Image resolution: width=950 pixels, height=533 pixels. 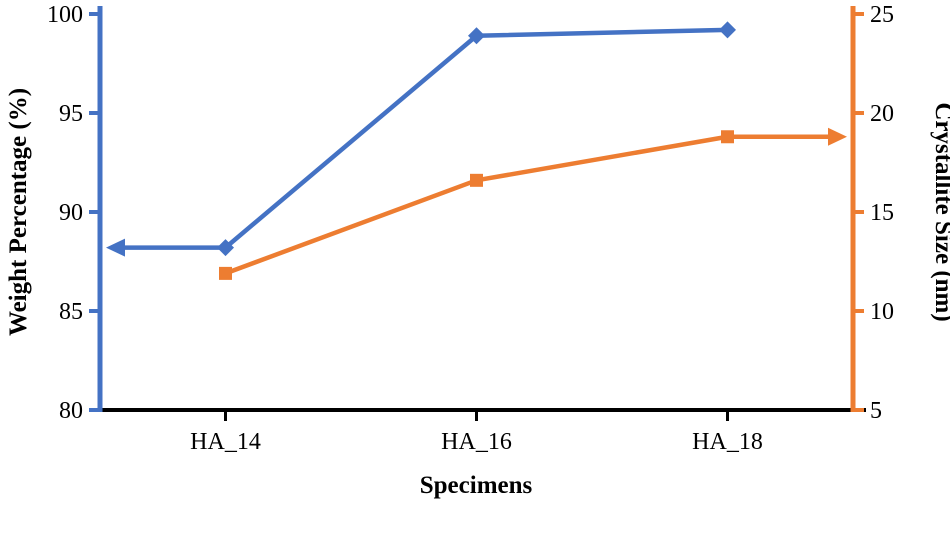 I want to click on left-axis-tick-label: 90, so click(x=71, y=213).